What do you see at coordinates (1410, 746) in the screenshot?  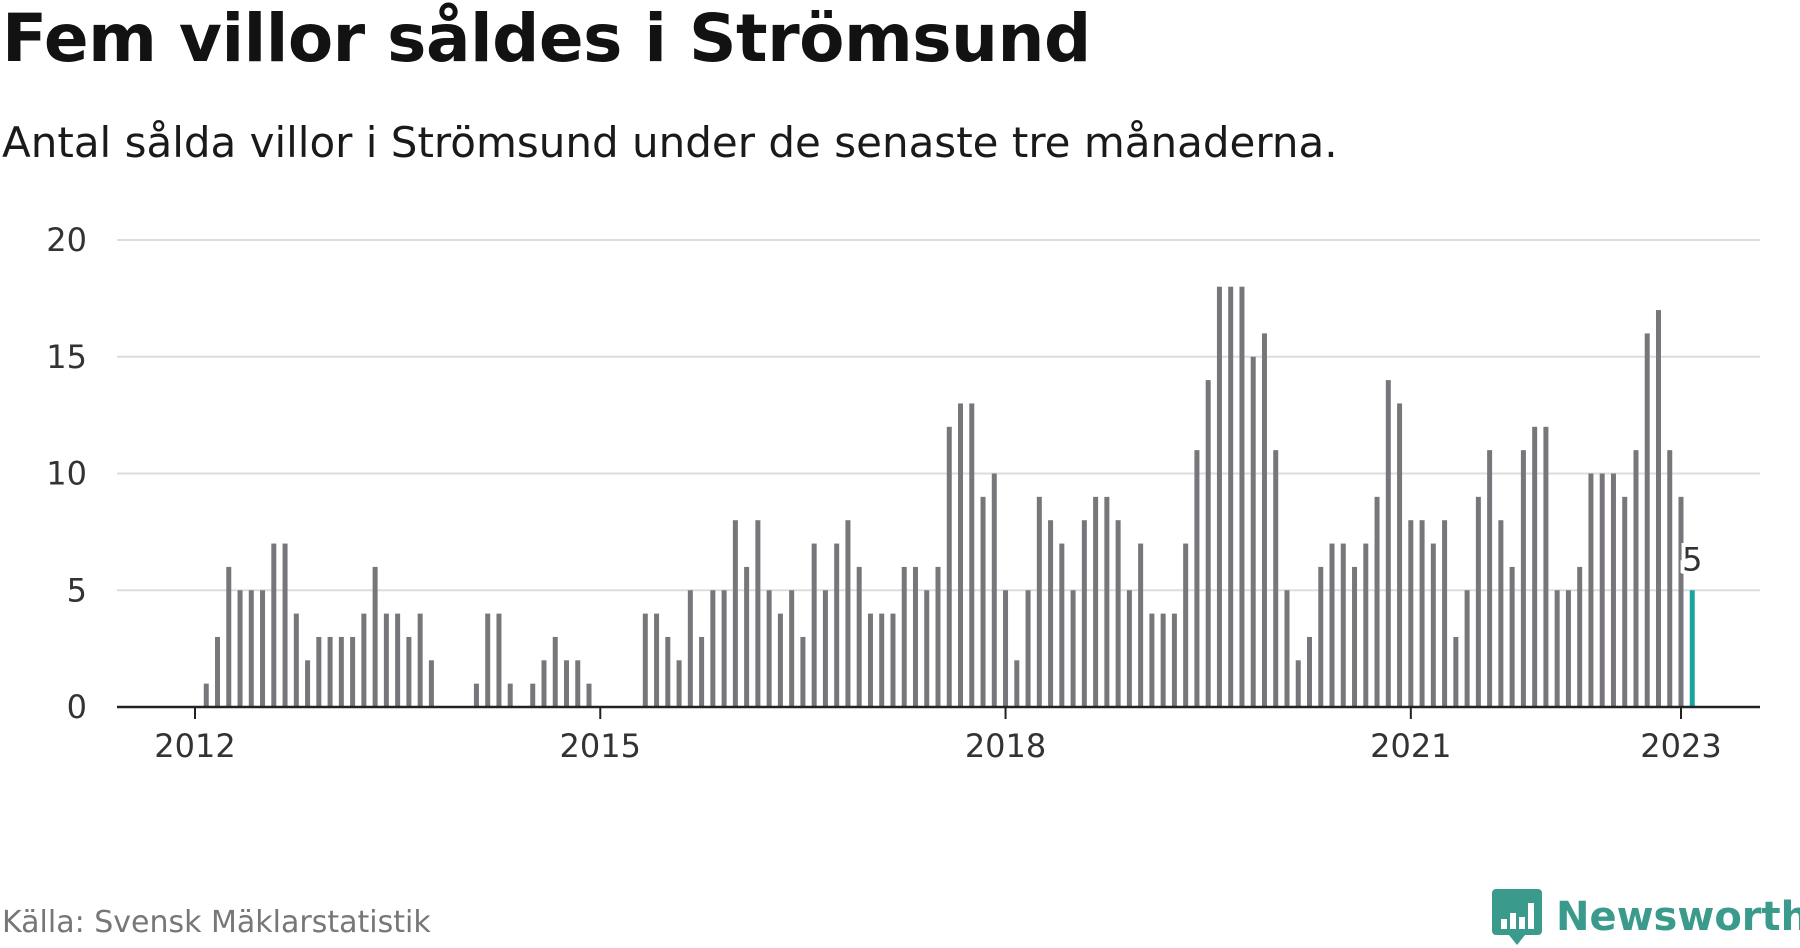 I see `x-tick-label: 2021` at bounding box center [1410, 746].